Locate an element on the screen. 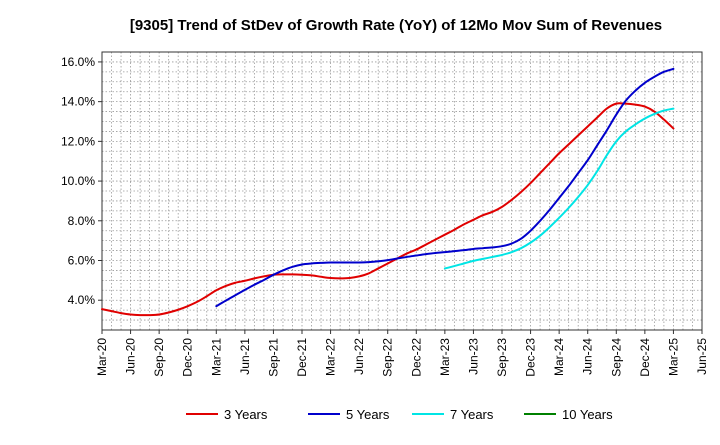 This screenshot has width=720, height=445. y-tick-label: 6.0% is located at coordinates (82, 261).